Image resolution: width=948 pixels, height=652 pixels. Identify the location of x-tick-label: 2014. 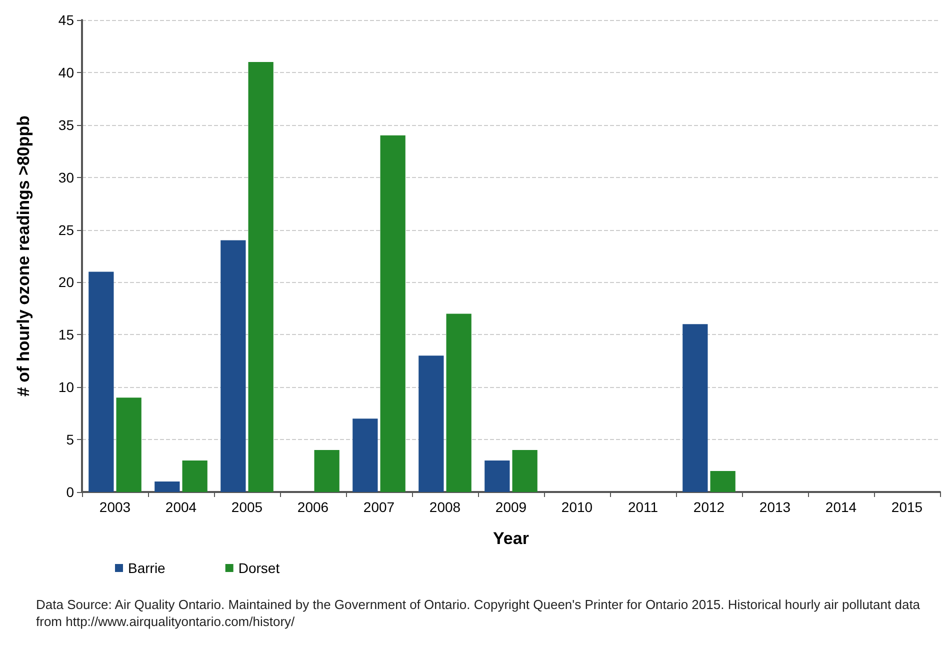
(841, 507).